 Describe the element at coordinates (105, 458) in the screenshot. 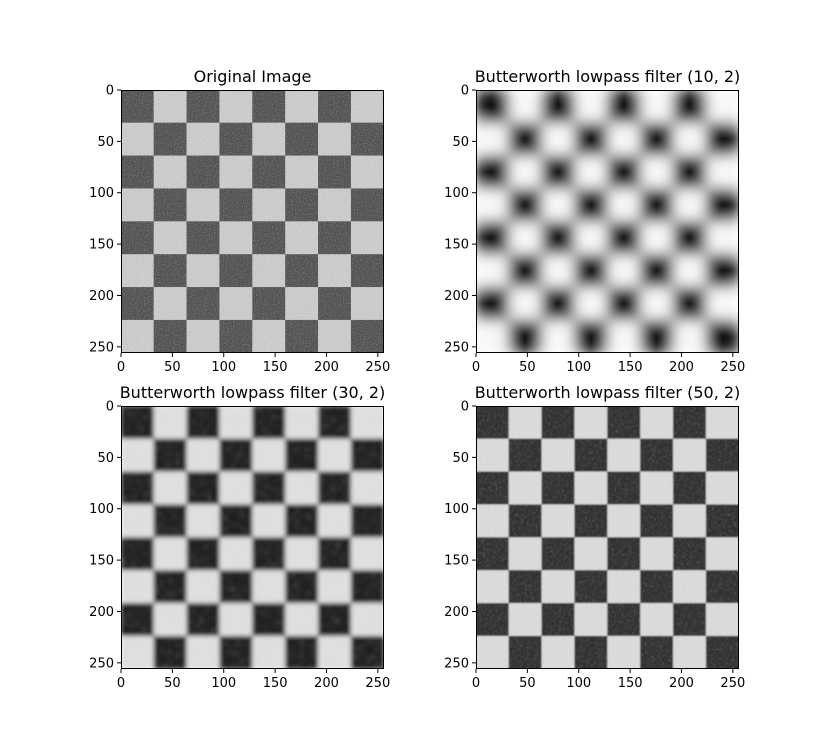

I see `y-tick-label: 50` at that location.